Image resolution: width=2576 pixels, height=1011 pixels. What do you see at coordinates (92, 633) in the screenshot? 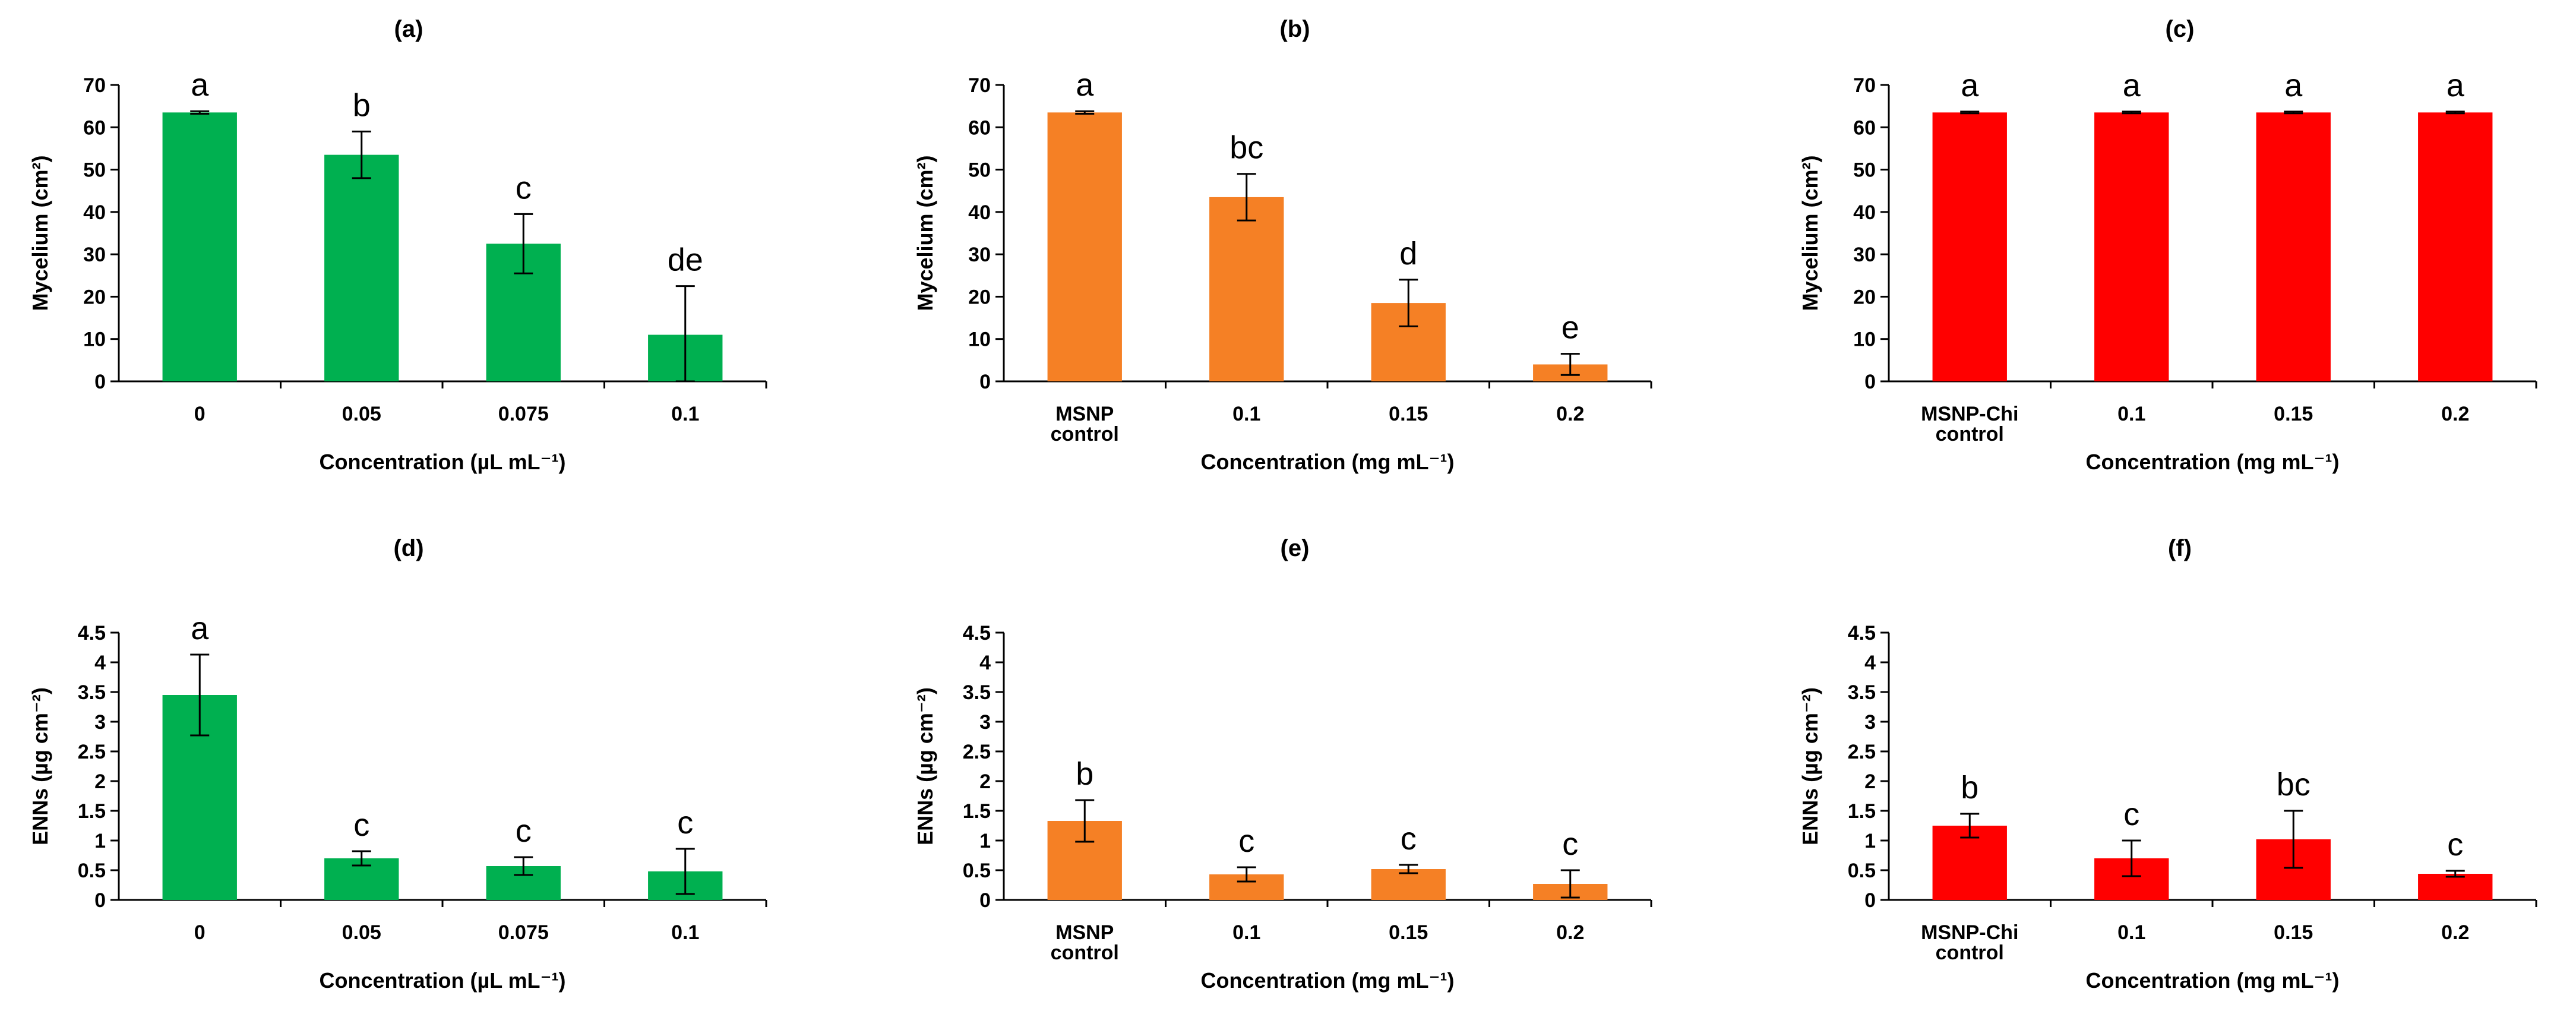
I see `y-tick-label: 4.5` at bounding box center [92, 633].